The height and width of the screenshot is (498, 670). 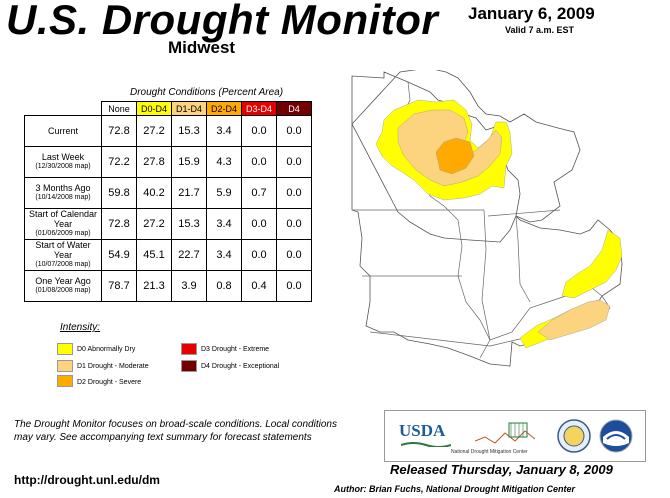 I want to click on mo-il-river, so click(x=474, y=317).